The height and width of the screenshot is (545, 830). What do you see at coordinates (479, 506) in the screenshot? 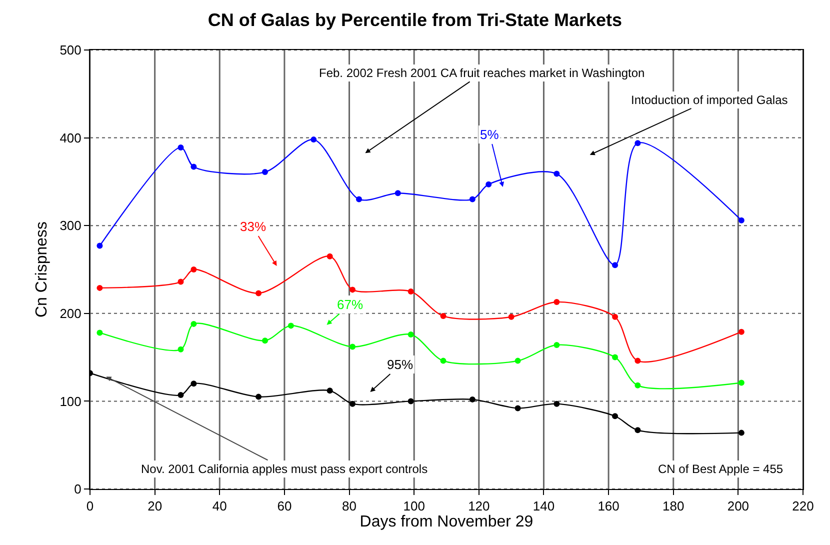
I see `x-tick-label: 120` at bounding box center [479, 506].